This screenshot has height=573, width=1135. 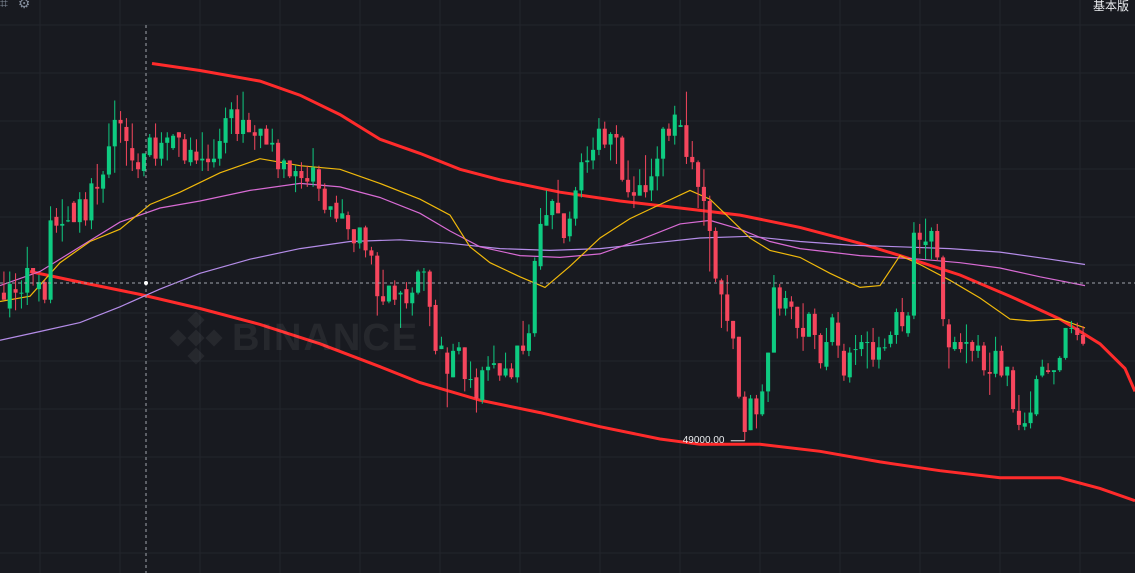 What do you see at coordinates (4, 5) in the screenshot?
I see `crop-icon: ⌗` at bounding box center [4, 5].